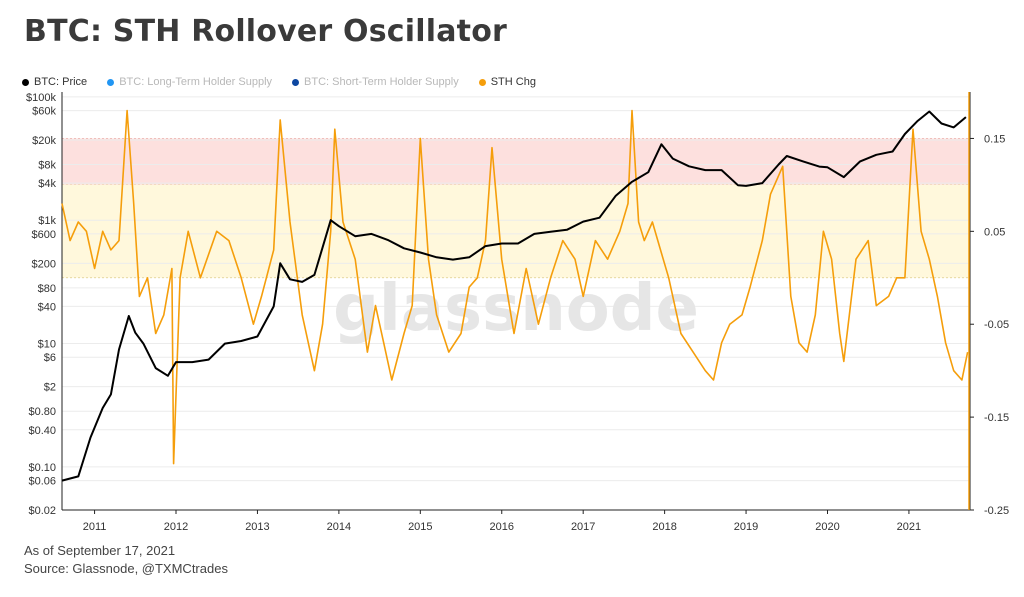 This screenshot has height=597, width=1024. What do you see at coordinates (95, 527) in the screenshot?
I see `x-tick-label: 2011` at bounding box center [95, 527].